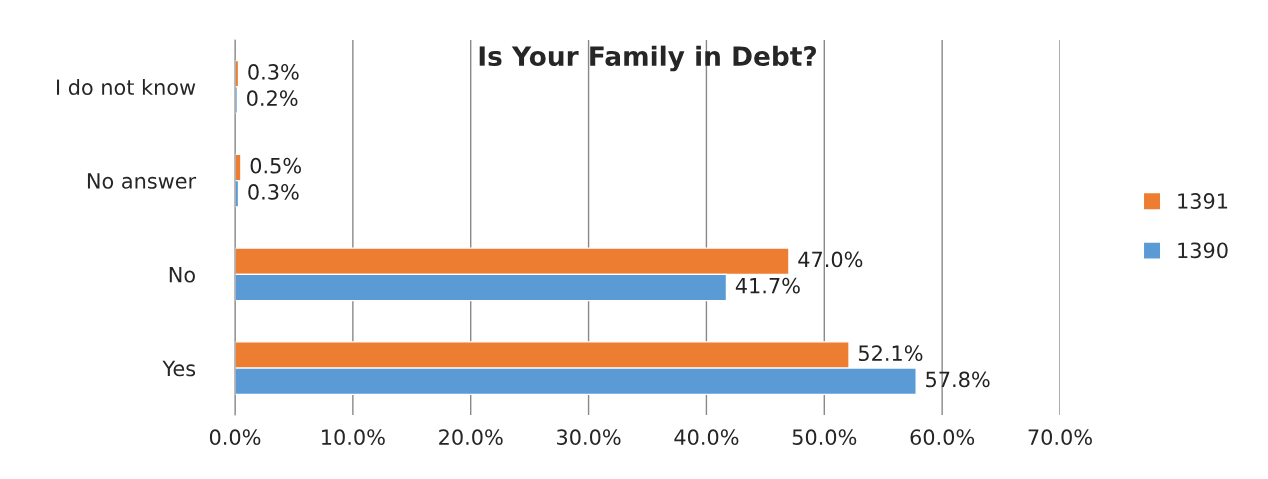 The image size is (1268, 479). What do you see at coordinates (830, 259) in the screenshot?
I see `data-label: 47.0%` at bounding box center [830, 259].